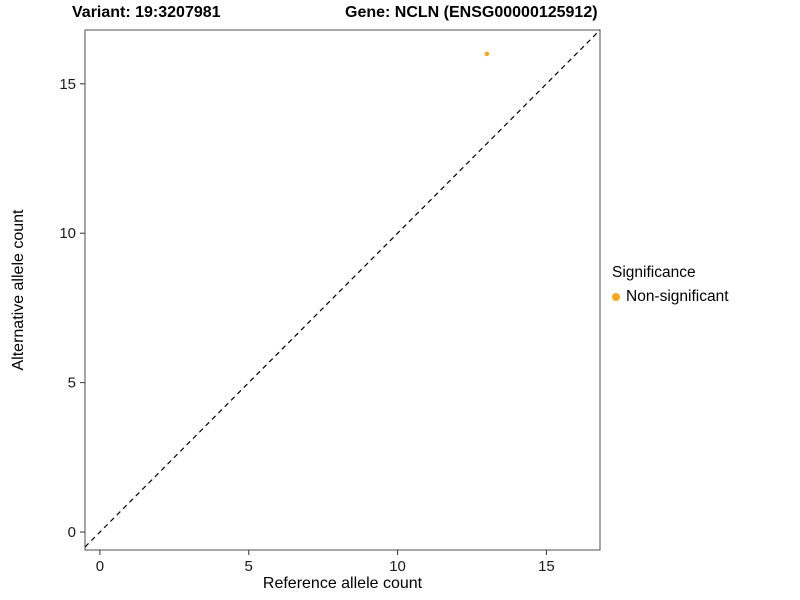 Image resolution: width=800 pixels, height=600 pixels. I want to click on legend-entry-label: Non-significant, so click(677, 296).